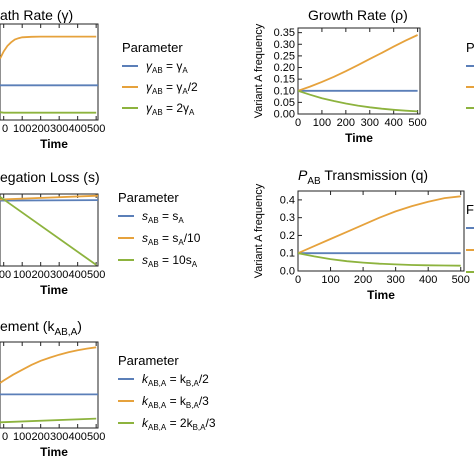 Image resolution: width=474 pixels, height=474 pixels. Describe the element at coordinates (284, 115) in the screenshot. I see `y-tick-label: 0.00` at that location.